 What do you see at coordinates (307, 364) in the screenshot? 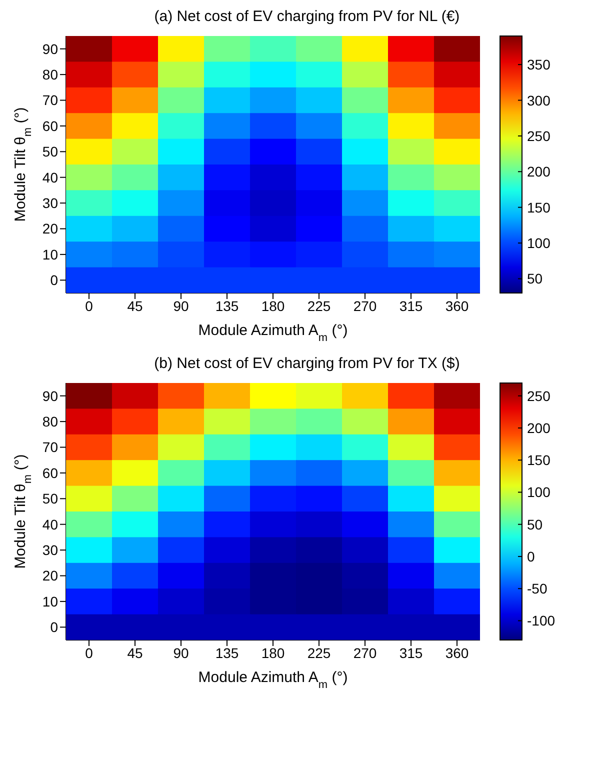
I see `chart-title: (b) Net cost of EV charging from PV for TX ($)` at bounding box center [307, 364].